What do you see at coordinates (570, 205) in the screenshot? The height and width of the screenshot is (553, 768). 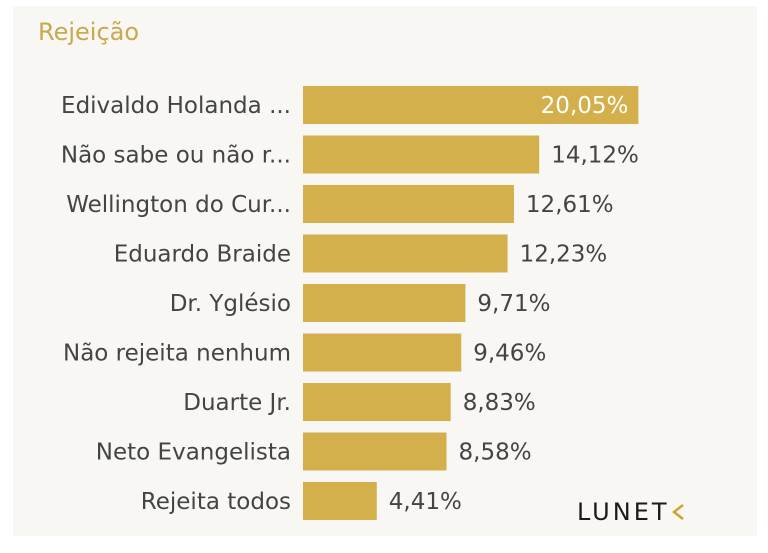 I see `data-label: 12,61%` at bounding box center [570, 205].